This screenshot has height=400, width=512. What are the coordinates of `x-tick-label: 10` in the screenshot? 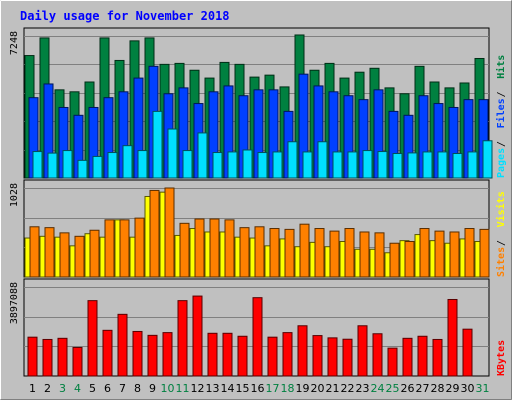 It's located at (168, 388).